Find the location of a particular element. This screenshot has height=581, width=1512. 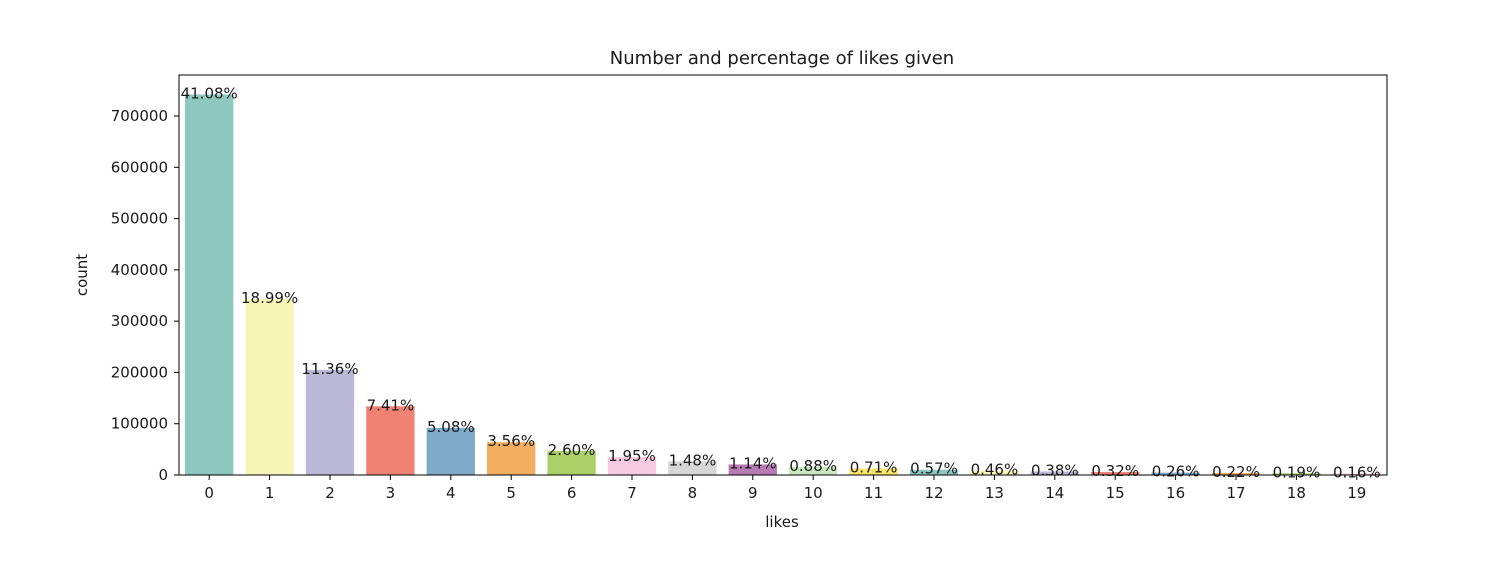

data-label-10: 0.88% is located at coordinates (813, 466).